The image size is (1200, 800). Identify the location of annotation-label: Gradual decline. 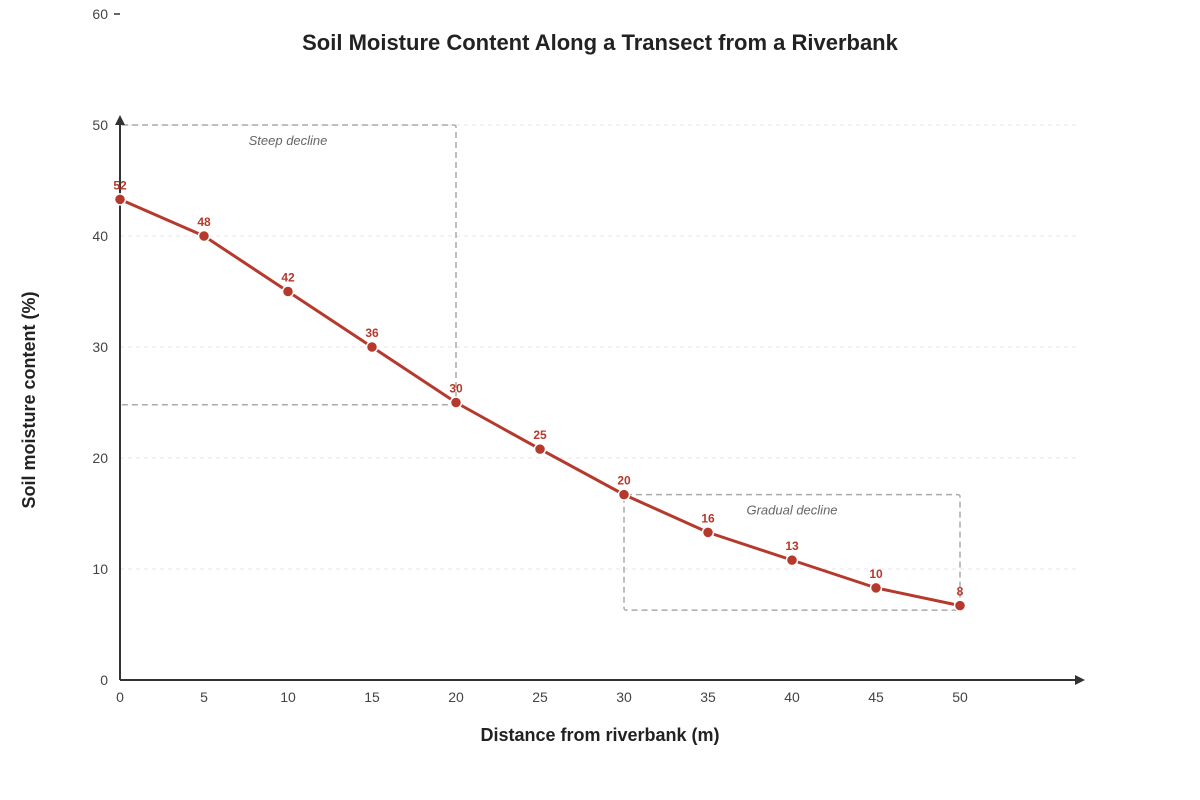
(791, 510).